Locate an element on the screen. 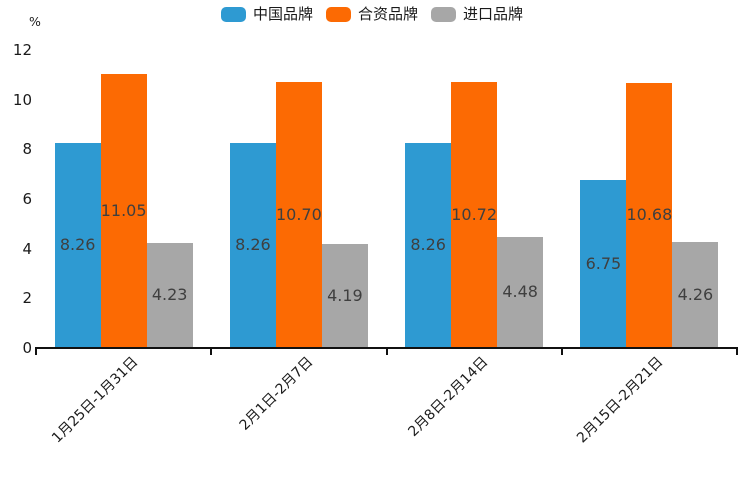  bar-value-label: 10.72 is located at coordinates (474, 214).